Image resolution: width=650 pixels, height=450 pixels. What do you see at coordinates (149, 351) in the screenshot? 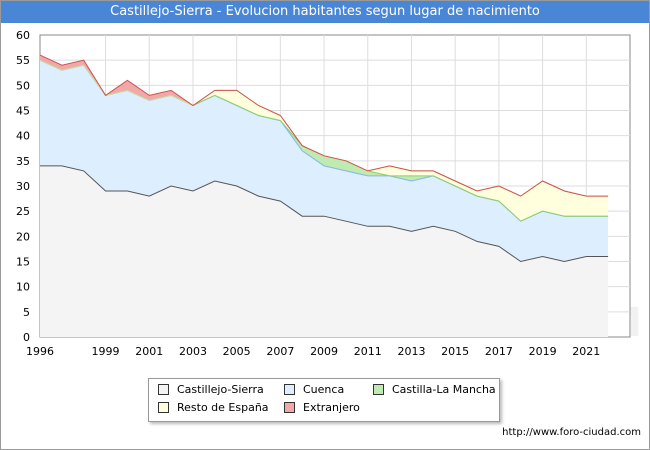
I see `x-tick-label: 2001` at bounding box center [149, 351].